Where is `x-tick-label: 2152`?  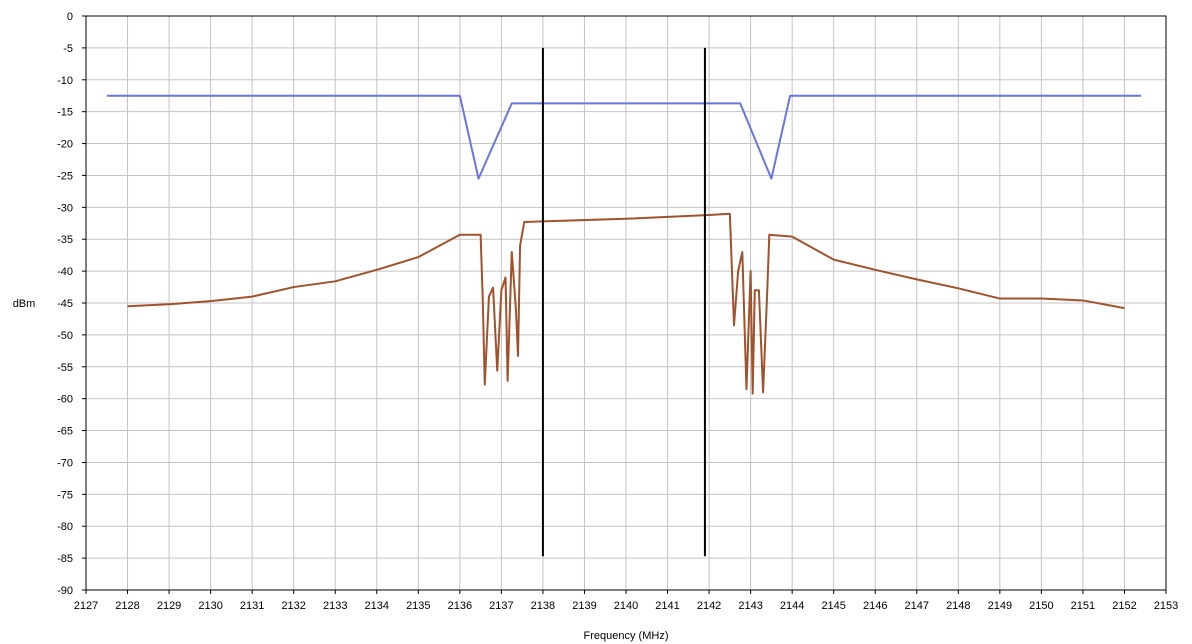 x-tick-label: 2152 is located at coordinates (1124, 606).